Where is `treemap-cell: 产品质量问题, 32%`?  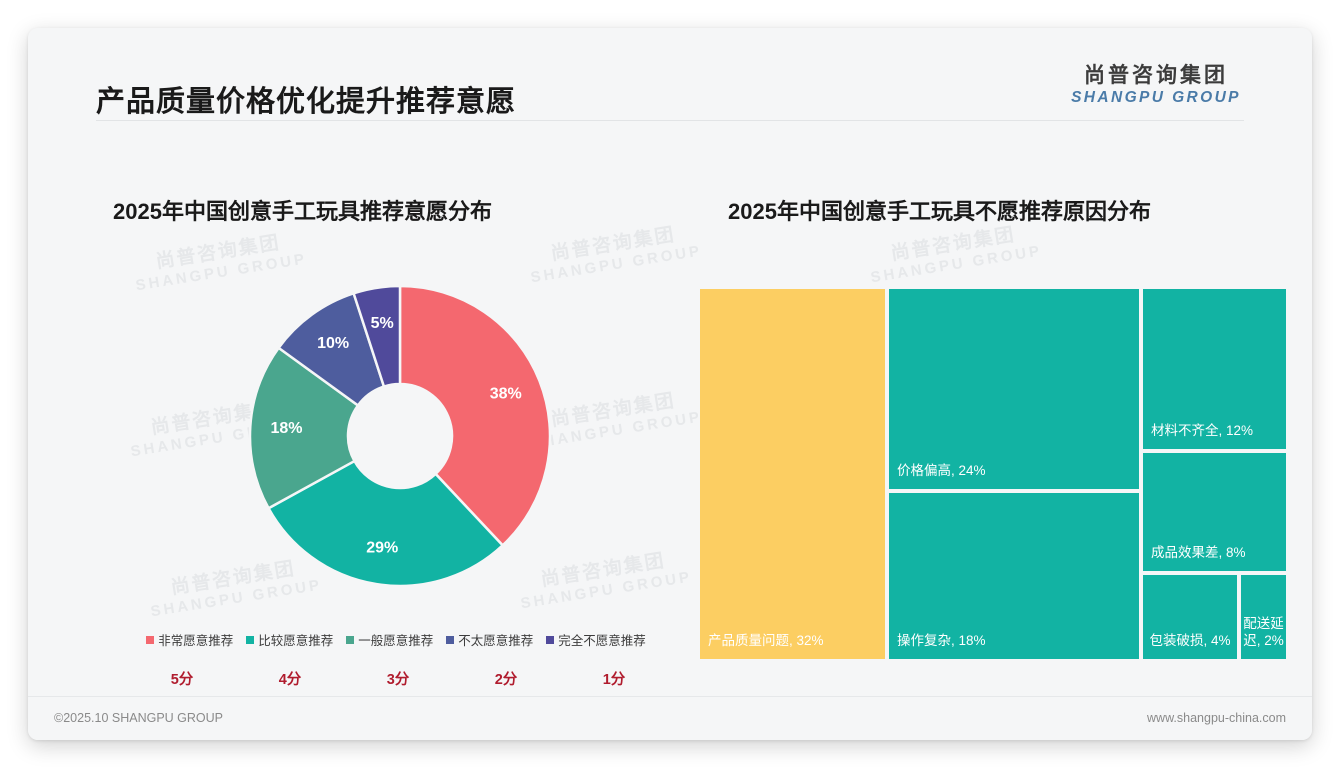
treemap-cell: 产品质量问题, 32% is located at coordinates (792, 474).